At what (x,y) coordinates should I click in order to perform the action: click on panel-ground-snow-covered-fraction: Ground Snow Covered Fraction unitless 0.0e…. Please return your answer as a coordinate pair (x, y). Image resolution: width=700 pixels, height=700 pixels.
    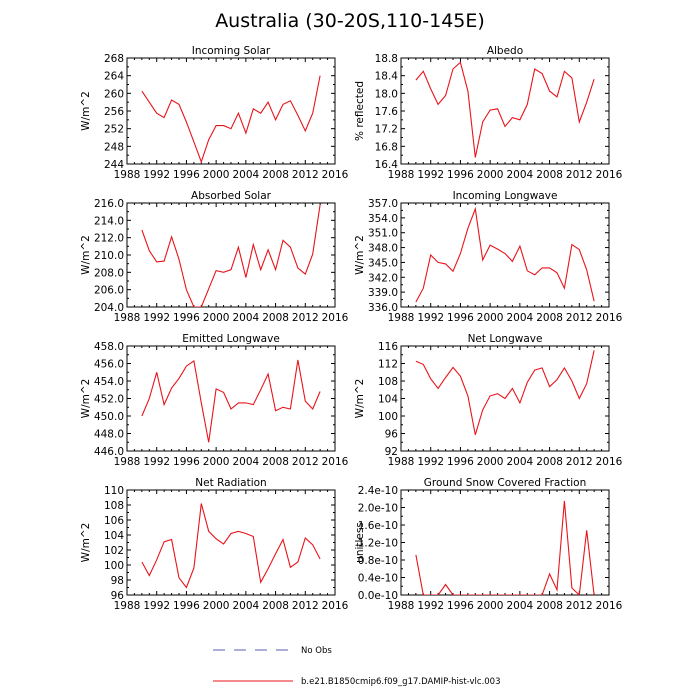
    Looking at the image, I should click on (488, 544).